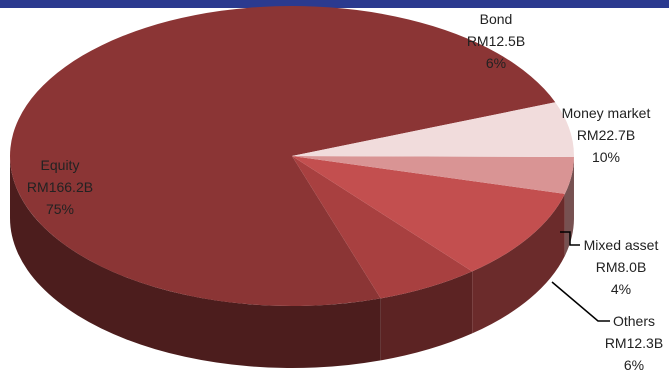 The width and height of the screenshot is (669, 376). Describe the element at coordinates (580, 301) in the screenshot. I see `leader-line-others` at that location.